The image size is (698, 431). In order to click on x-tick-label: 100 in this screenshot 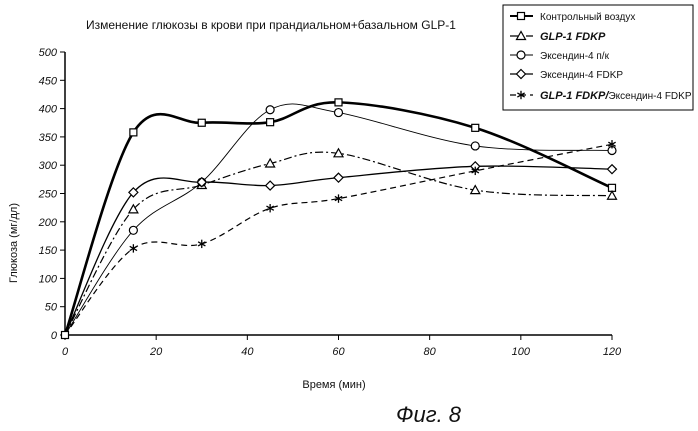, I will do `click(521, 352)`.